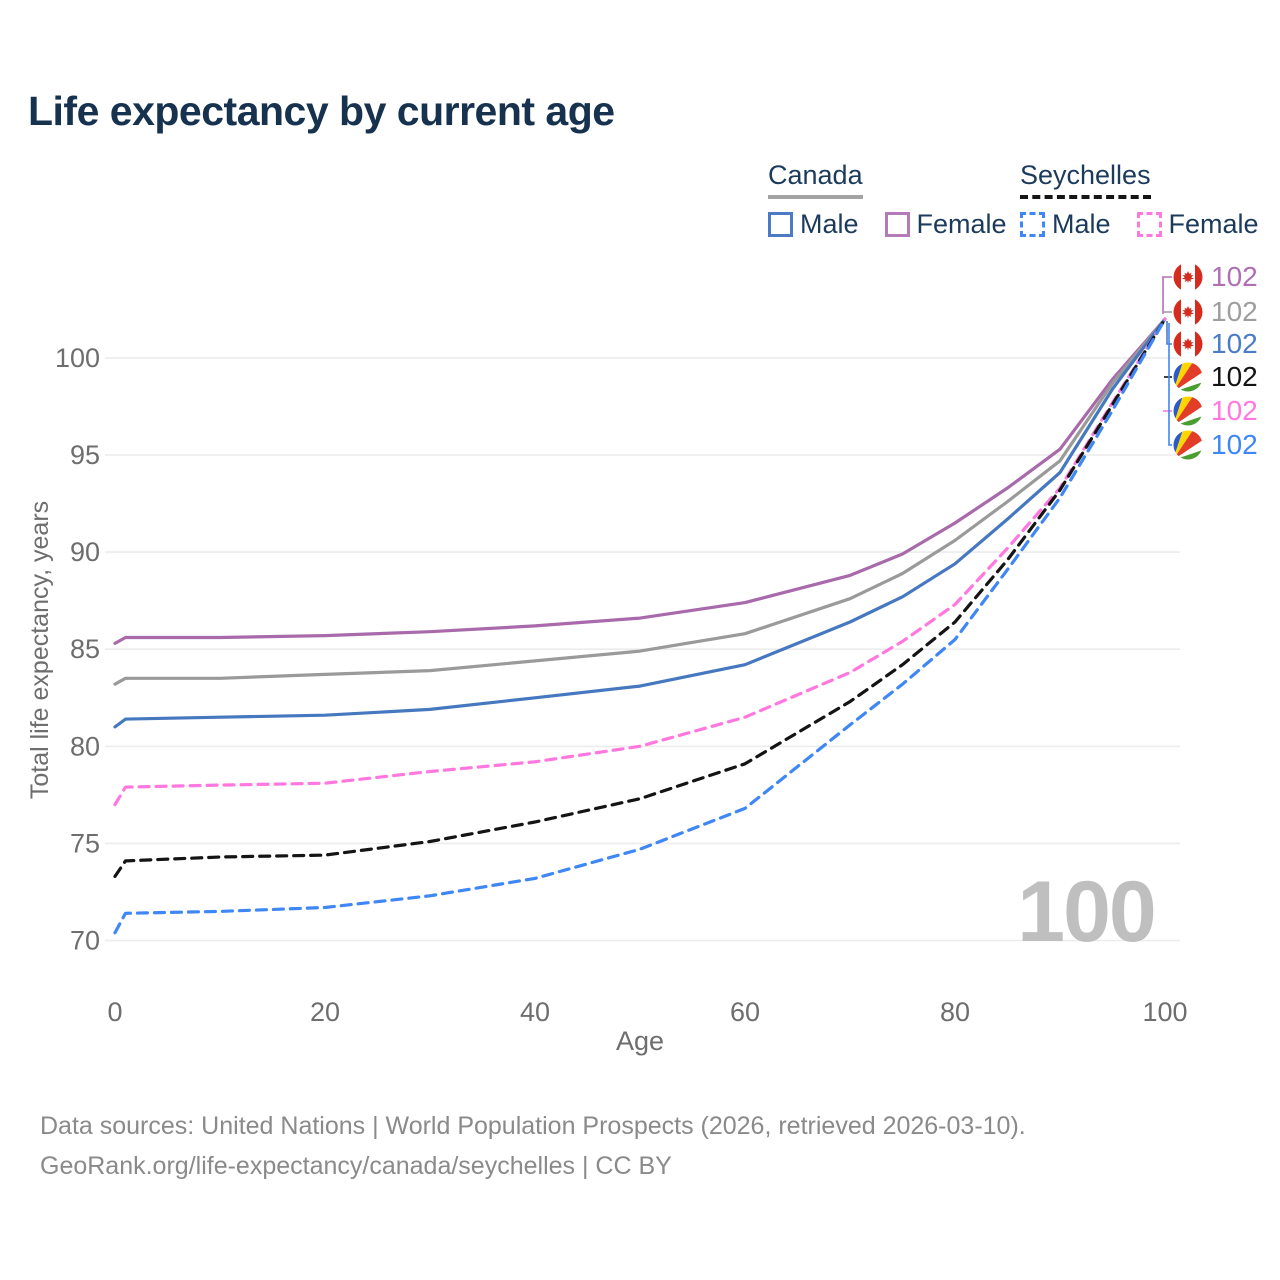 Image resolution: width=1280 pixels, height=1280 pixels. I want to click on hover-age-watermark: 100, so click(1086, 912).